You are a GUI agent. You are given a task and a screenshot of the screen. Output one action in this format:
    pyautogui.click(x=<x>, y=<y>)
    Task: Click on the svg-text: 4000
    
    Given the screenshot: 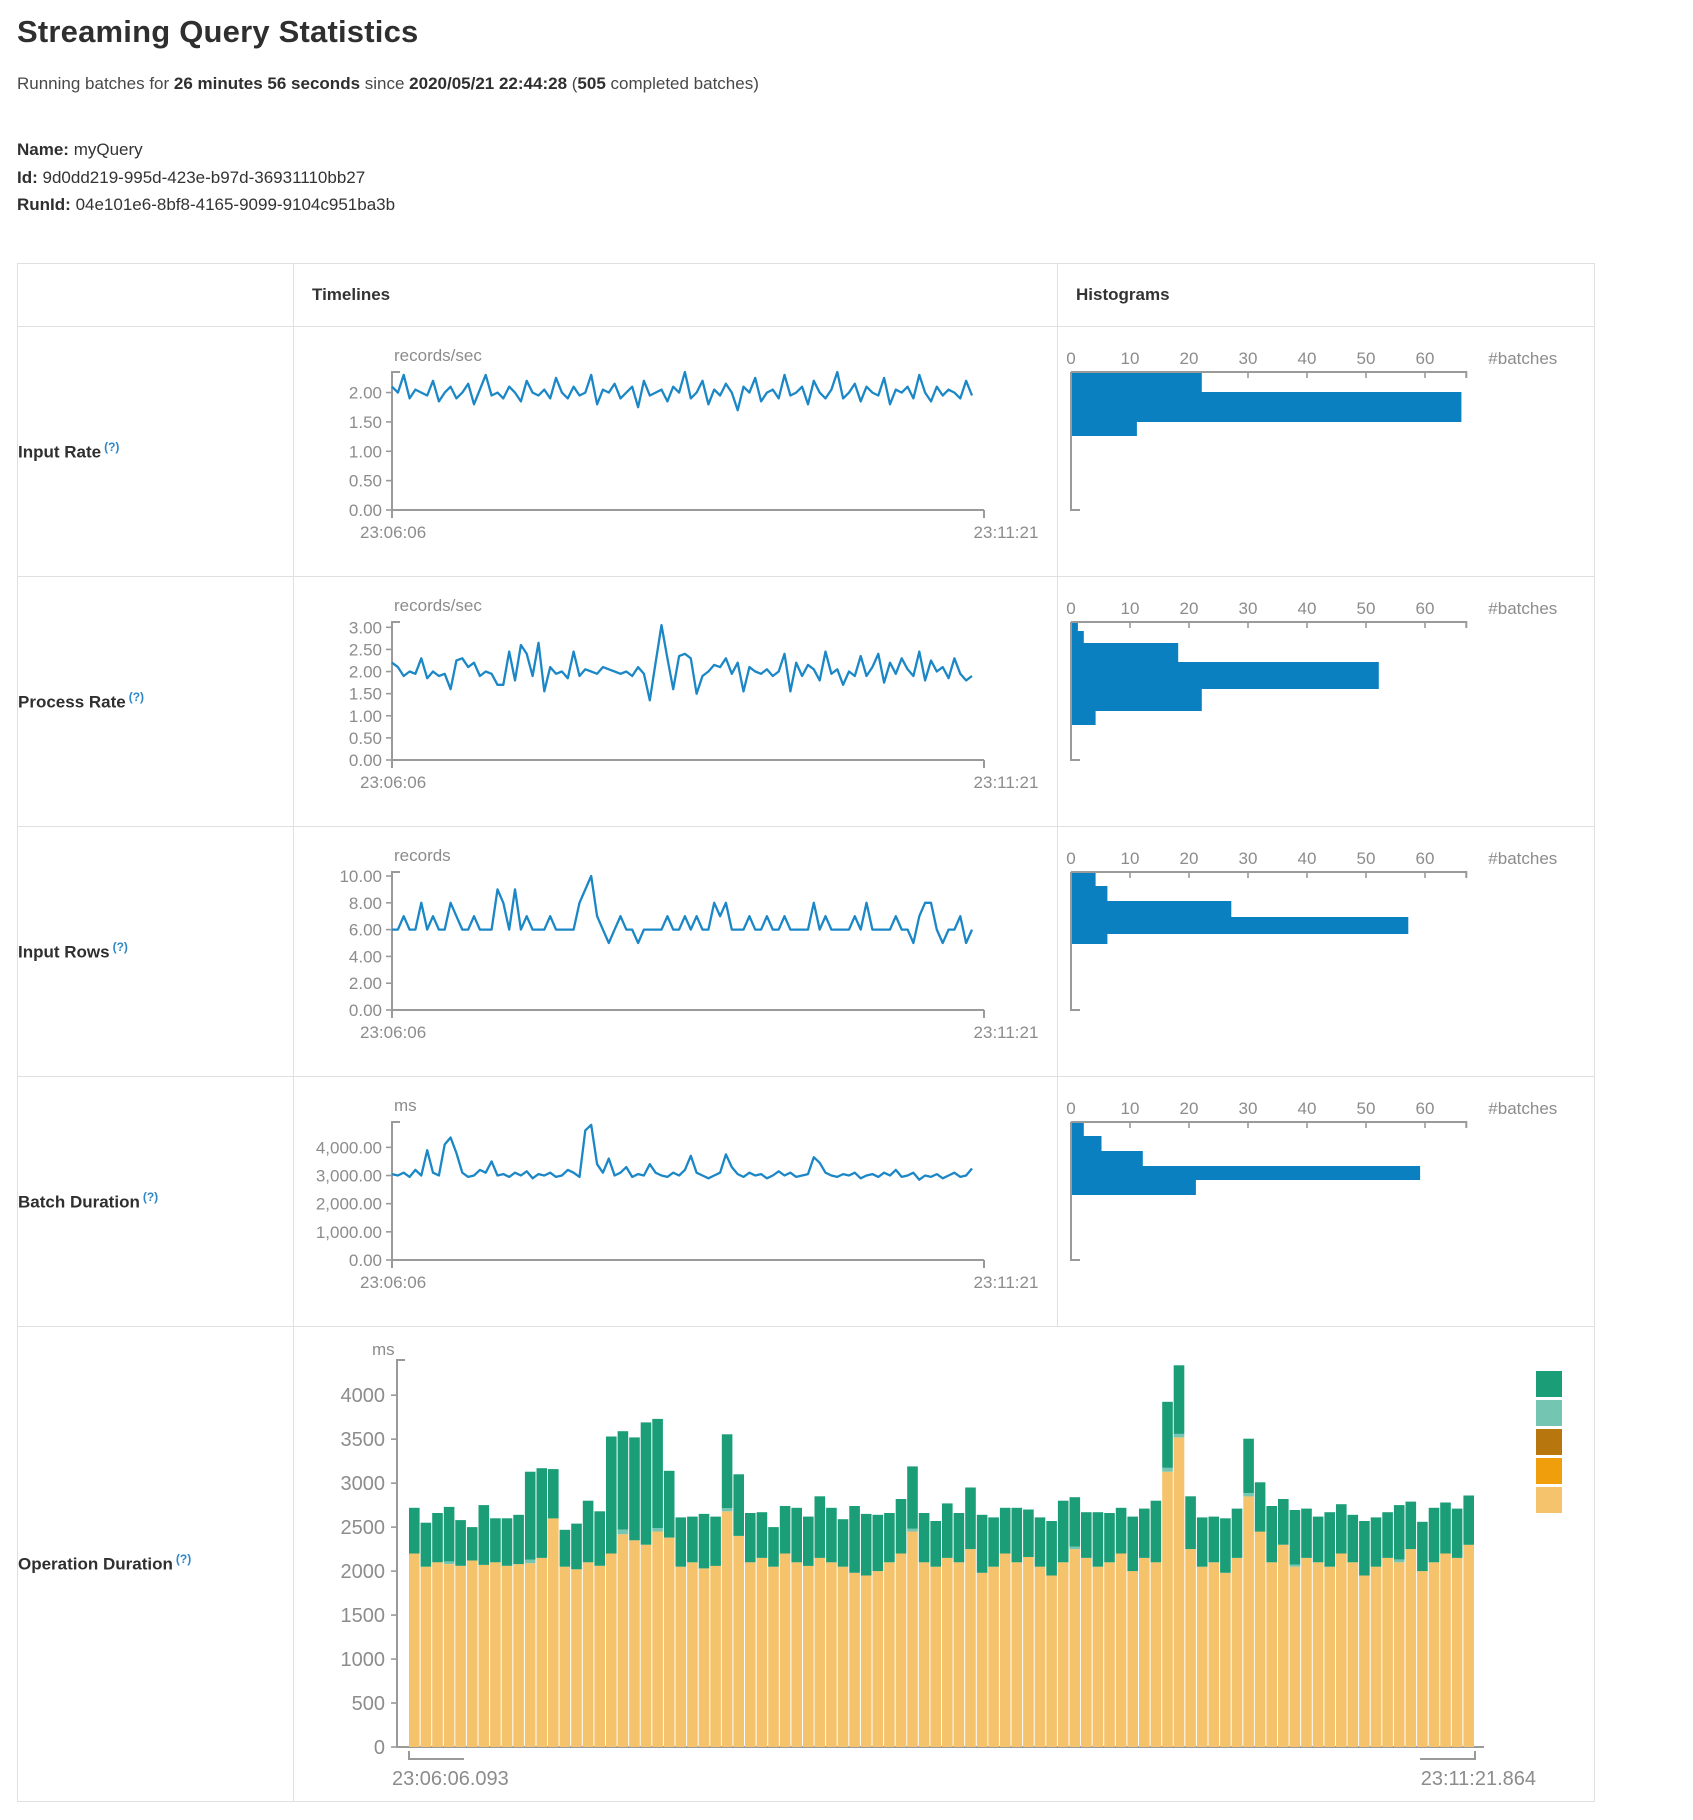 What is the action you would take?
    pyautogui.click(x=363, y=1396)
    